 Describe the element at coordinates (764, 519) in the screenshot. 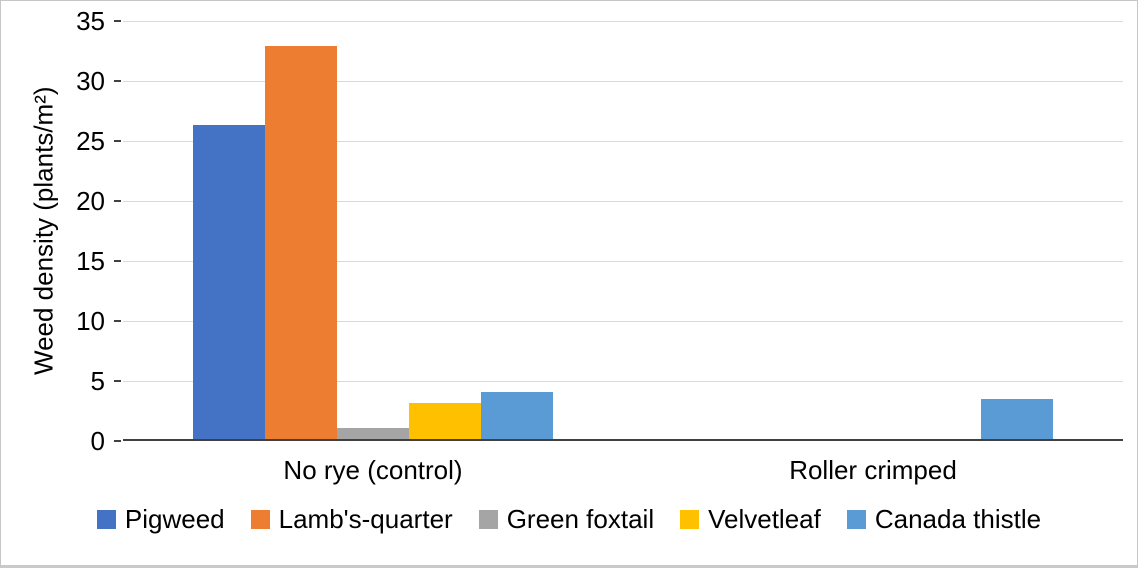

I see `legend-label: Velvetleaf` at that location.